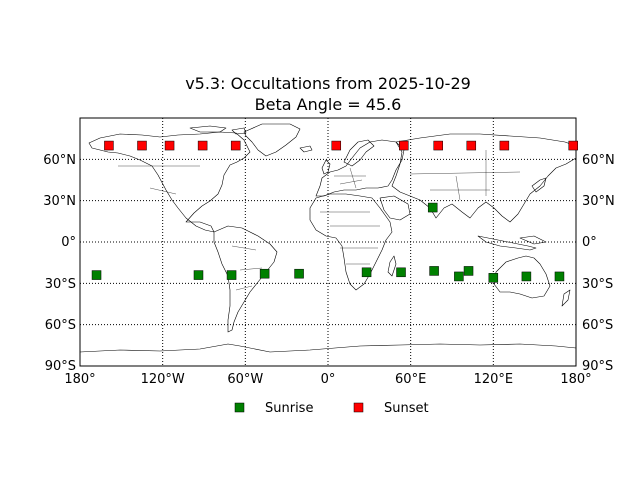 The width and height of the screenshot is (640, 480). What do you see at coordinates (59, 160) in the screenshot?
I see `y-tick-label-left-60n: 60°N` at bounding box center [59, 160].